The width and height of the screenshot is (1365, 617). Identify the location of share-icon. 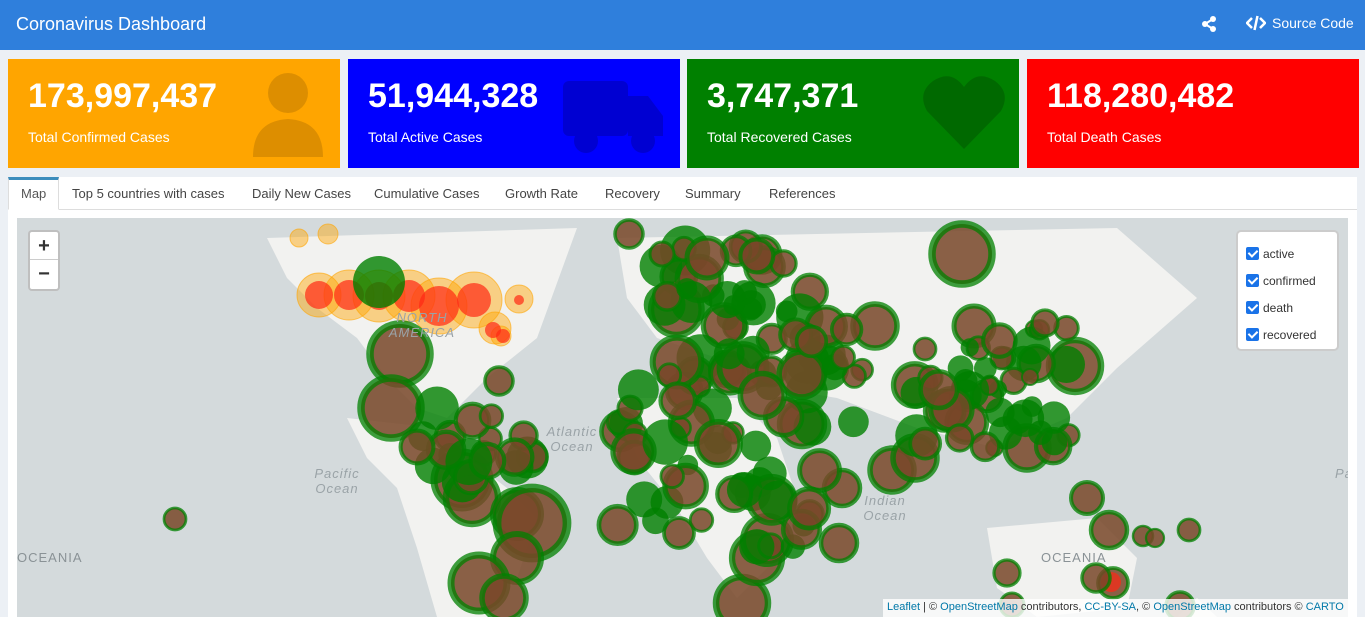
(1210, 25).